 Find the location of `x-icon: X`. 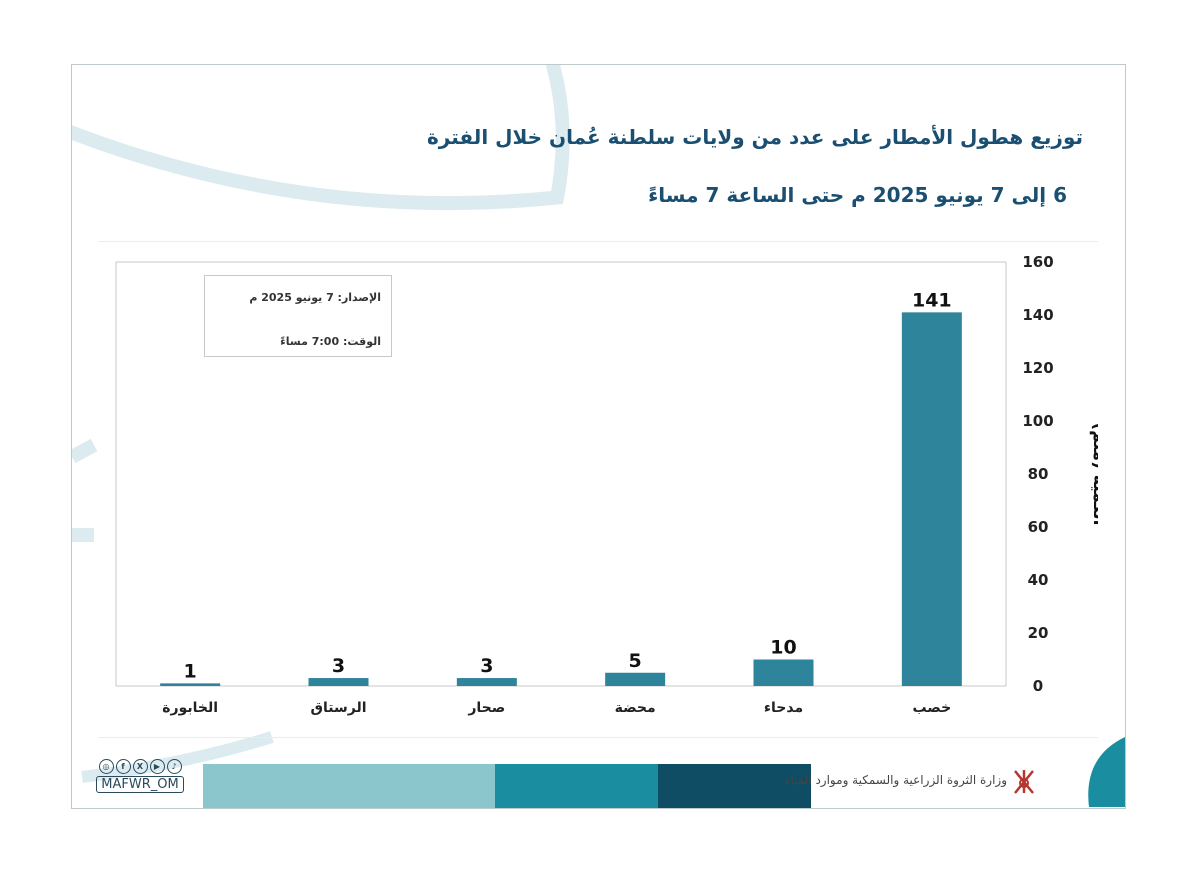

x-icon: X is located at coordinates (140, 766).